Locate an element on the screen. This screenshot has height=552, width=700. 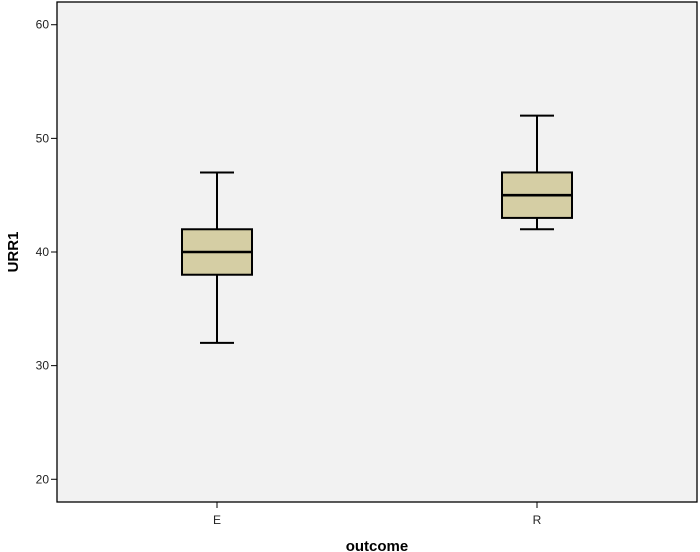
y-tick-label-30: 30 is located at coordinates (43, 366).